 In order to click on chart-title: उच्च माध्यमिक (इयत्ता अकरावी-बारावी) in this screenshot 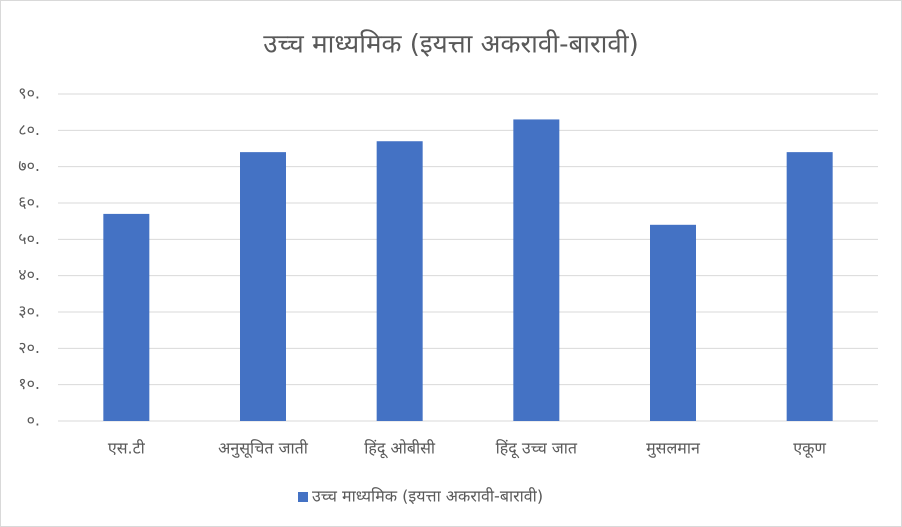, I will do `click(451, 44)`.